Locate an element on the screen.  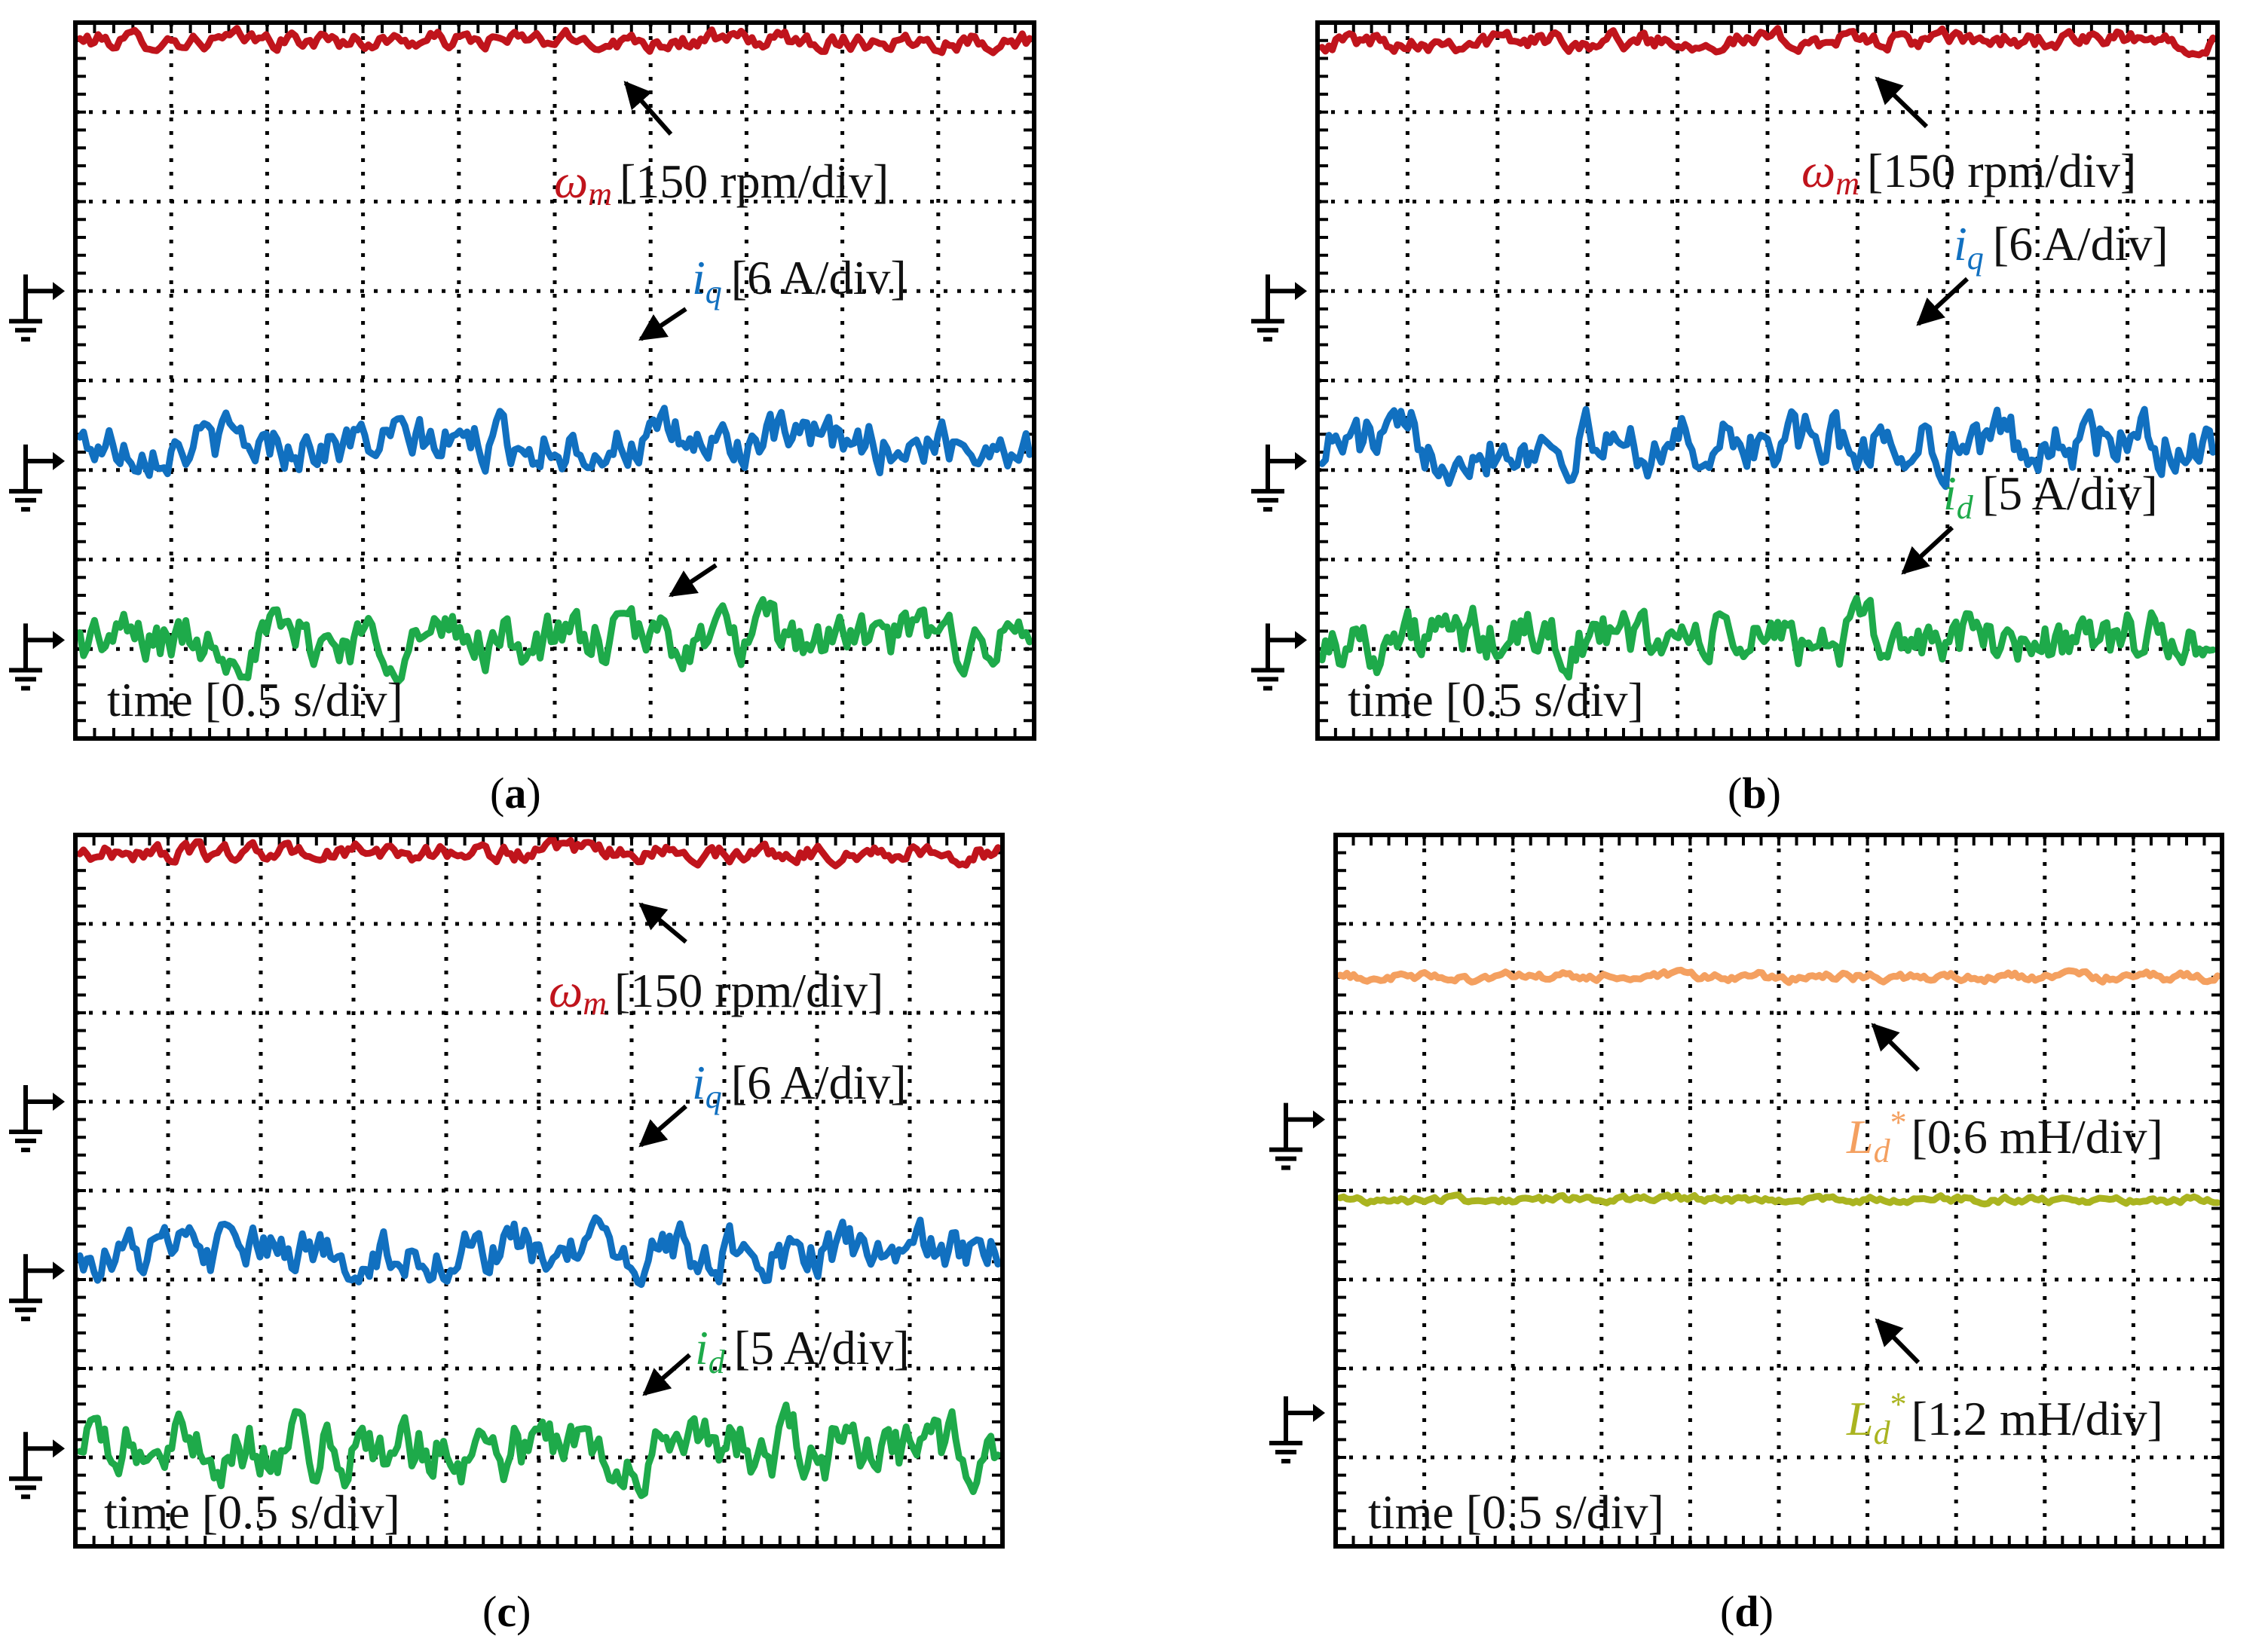
panel-a-omega-arrow is located at coordinates (648, 108).